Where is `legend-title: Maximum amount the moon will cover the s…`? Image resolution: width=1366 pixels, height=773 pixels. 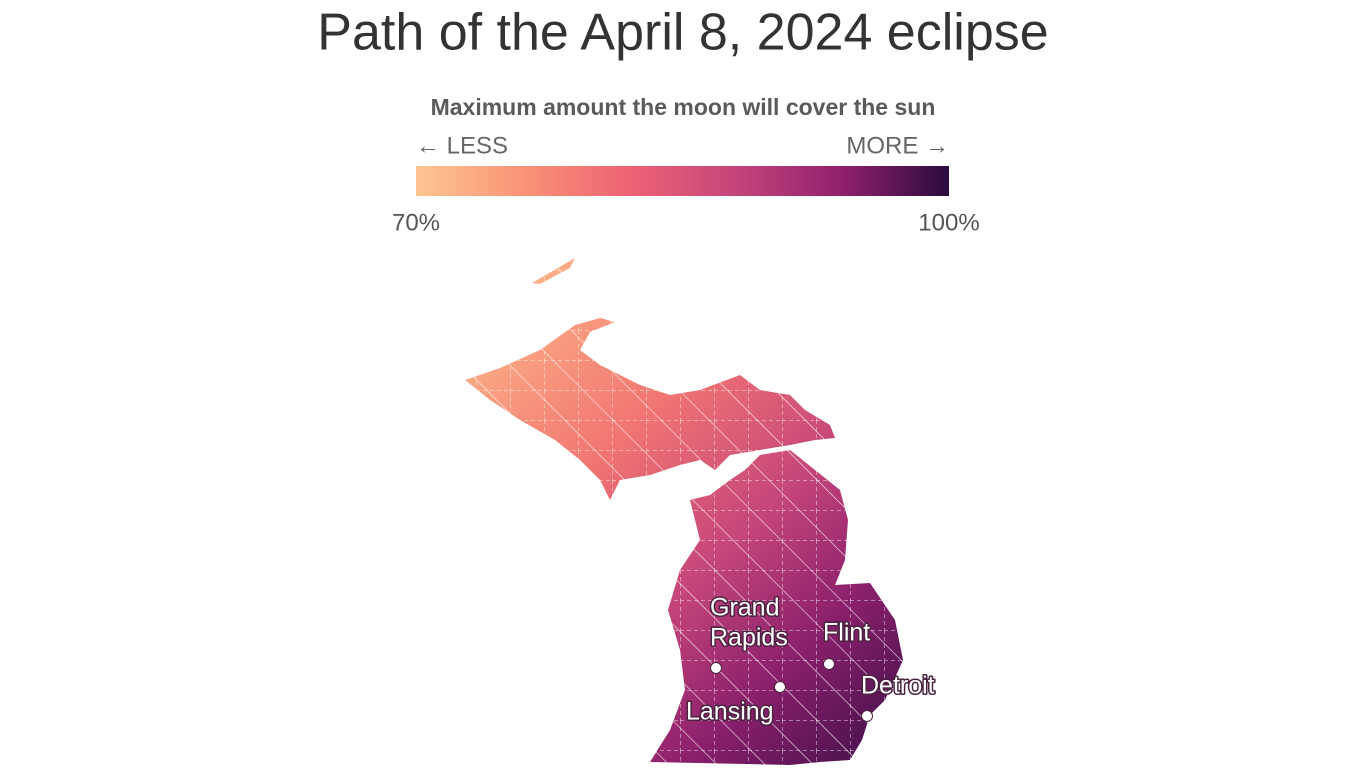 legend-title: Maximum amount the moon will cover the s… is located at coordinates (683, 107).